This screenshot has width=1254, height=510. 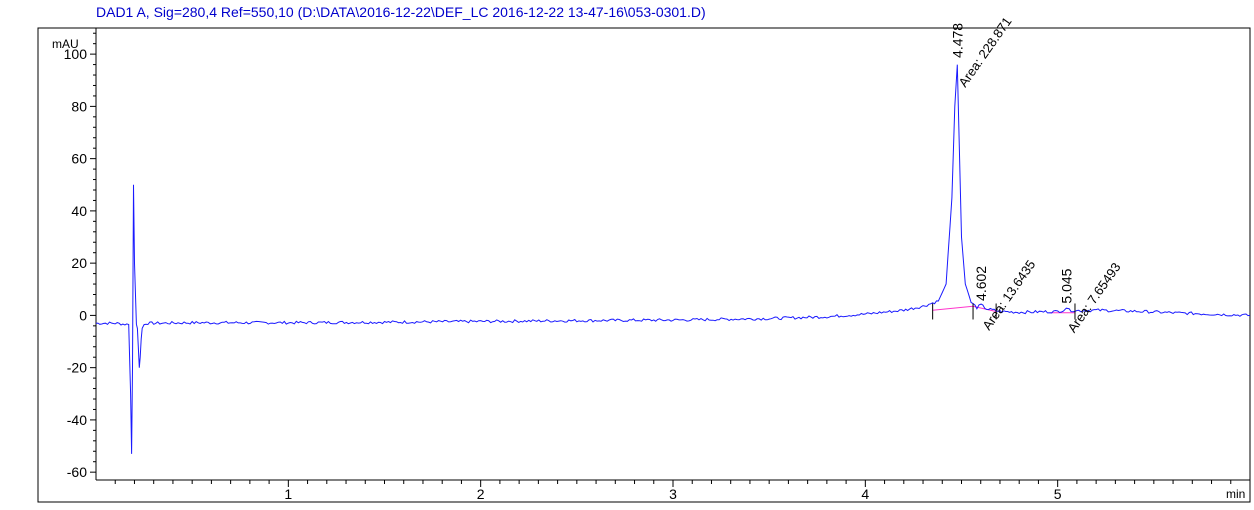 I want to click on y-tick-label: 100, so click(x=76, y=54).